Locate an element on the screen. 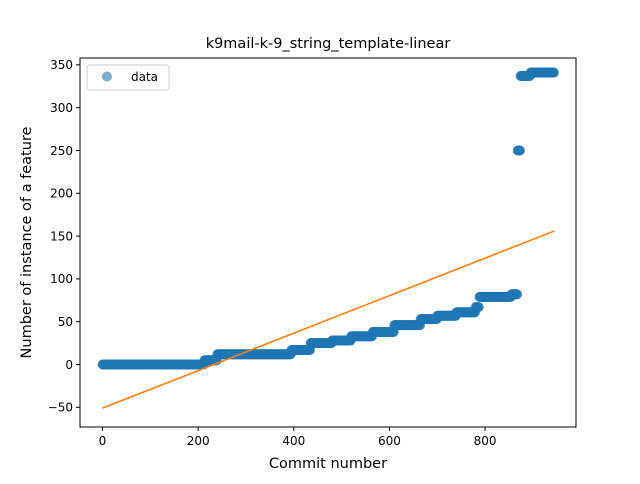 This screenshot has height=484, width=640. y-tick-label: 200 is located at coordinates (61, 194).